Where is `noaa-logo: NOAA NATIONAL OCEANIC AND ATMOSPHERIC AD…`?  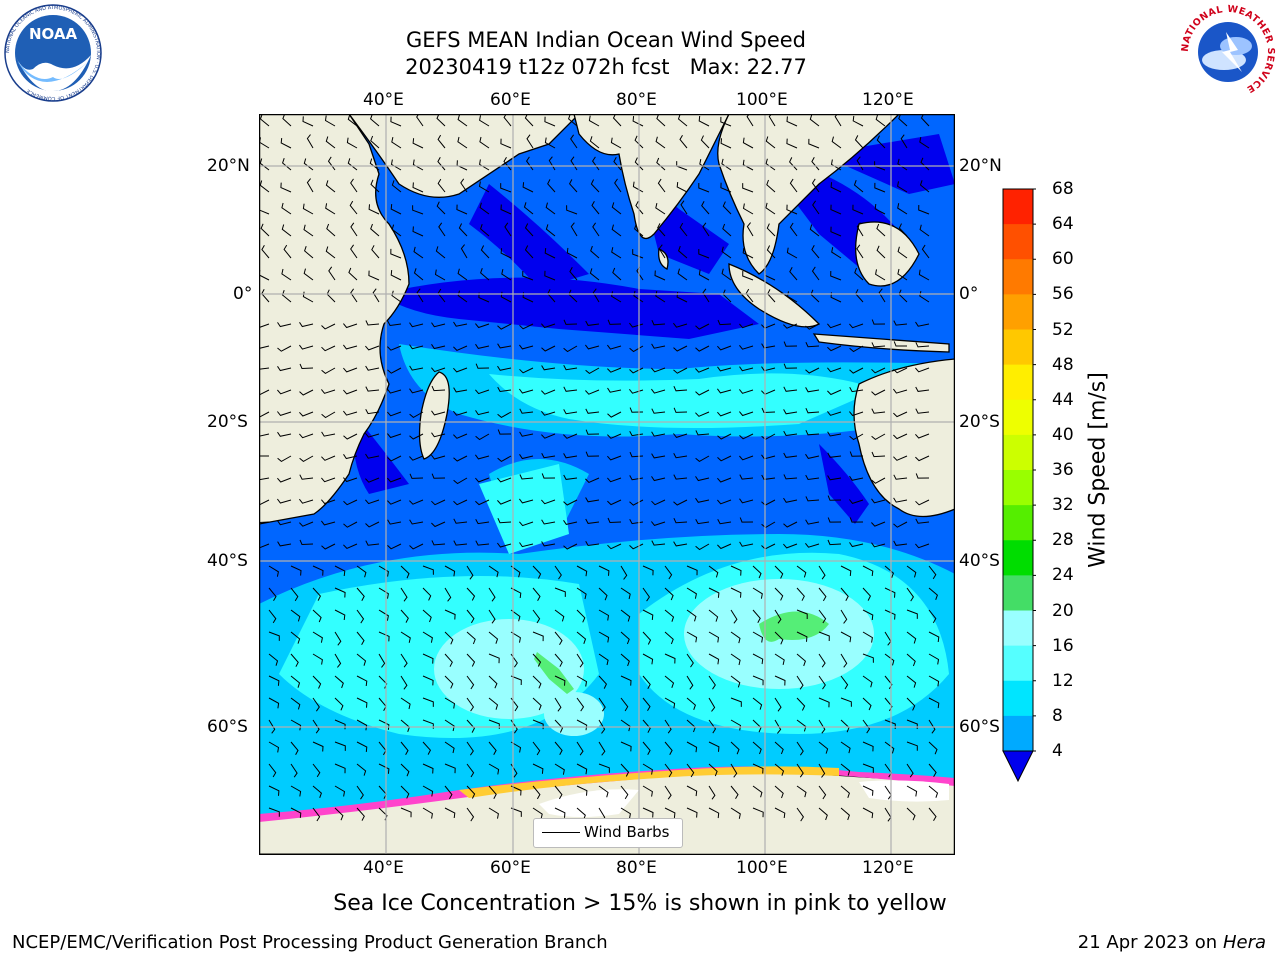
noaa-logo: NOAA NATIONAL OCEANIC AND ATMOSPHERIC AD… is located at coordinates (53, 53).